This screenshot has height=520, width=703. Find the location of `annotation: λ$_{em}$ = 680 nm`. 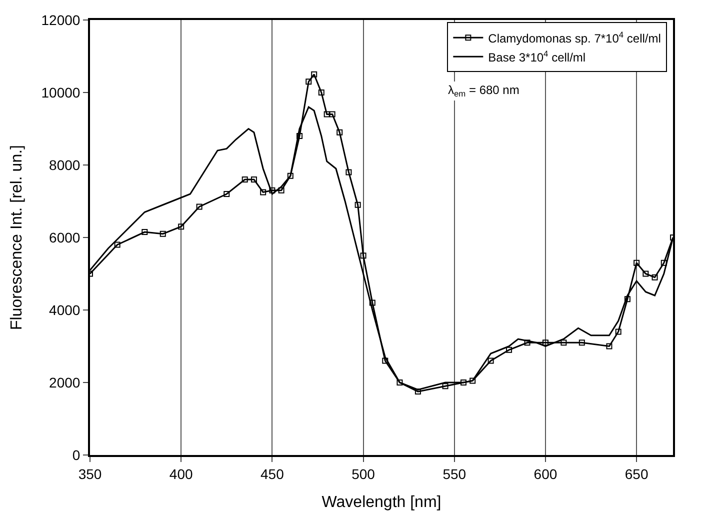

annotation: λ$_{em}$ = 680 nm is located at coordinates (484, 91).